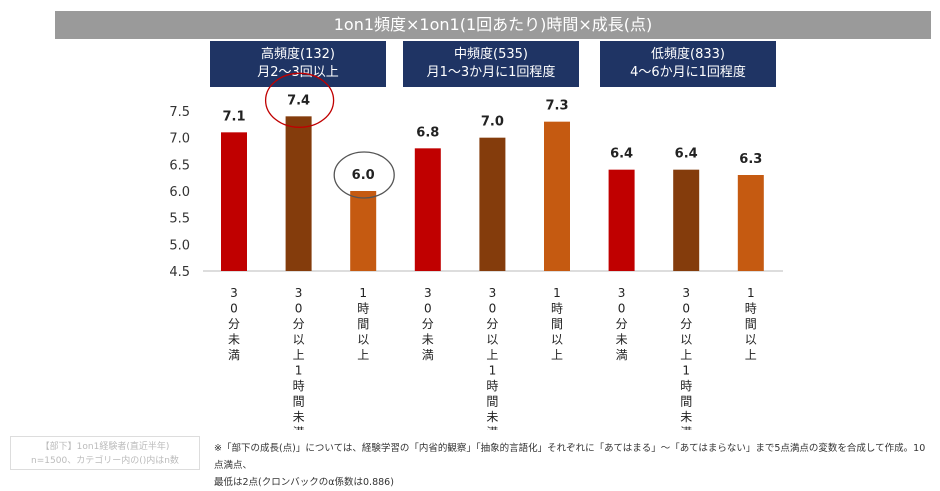 This screenshot has width=940, height=491. I want to click on y-tick-label: 4.5, so click(179, 272).